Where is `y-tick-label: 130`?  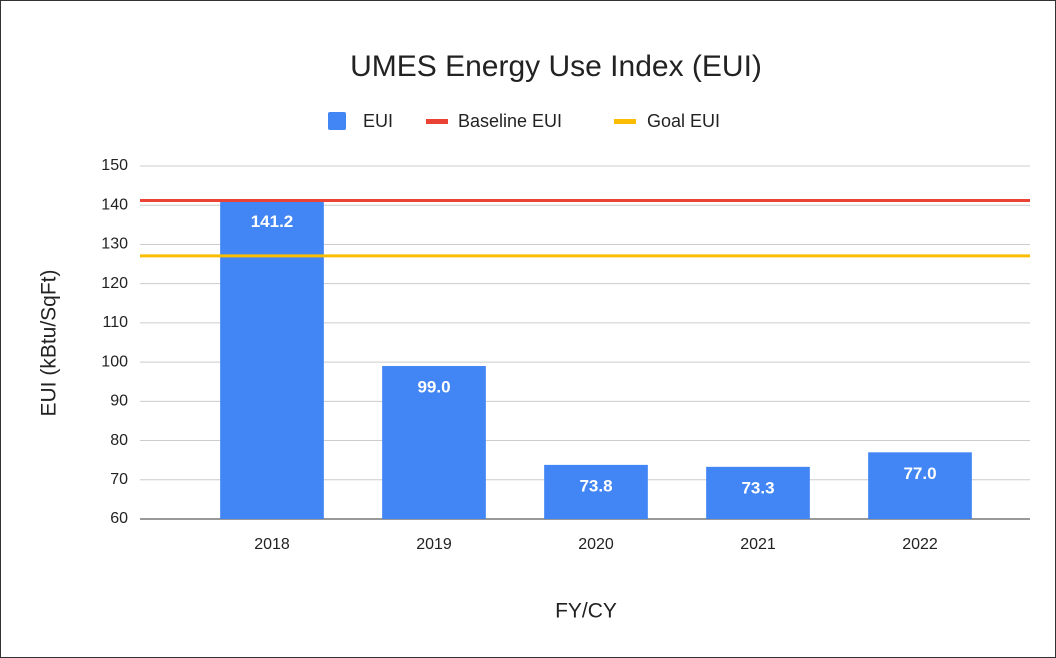
y-tick-label: 130 is located at coordinates (114, 244).